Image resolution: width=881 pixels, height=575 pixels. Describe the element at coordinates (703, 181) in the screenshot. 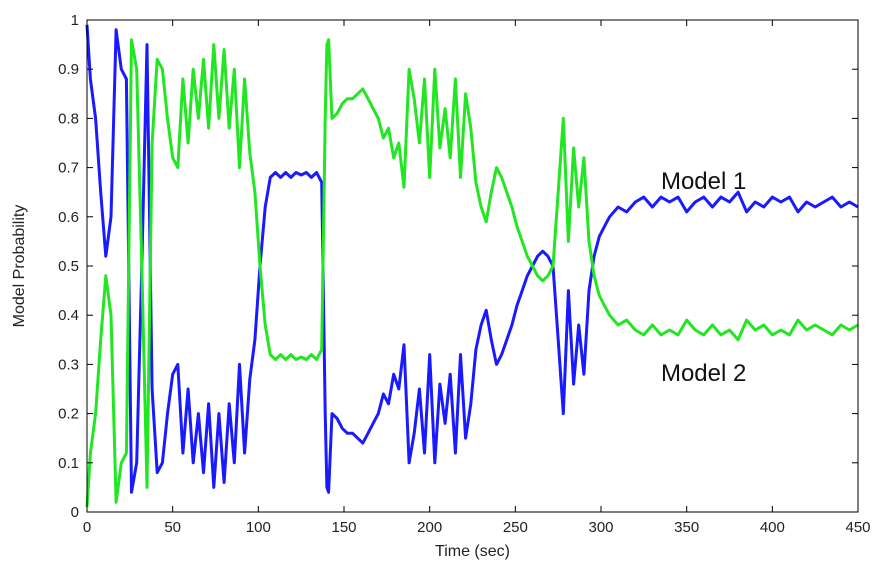

I see `annotation-model-1: Model 1` at that location.